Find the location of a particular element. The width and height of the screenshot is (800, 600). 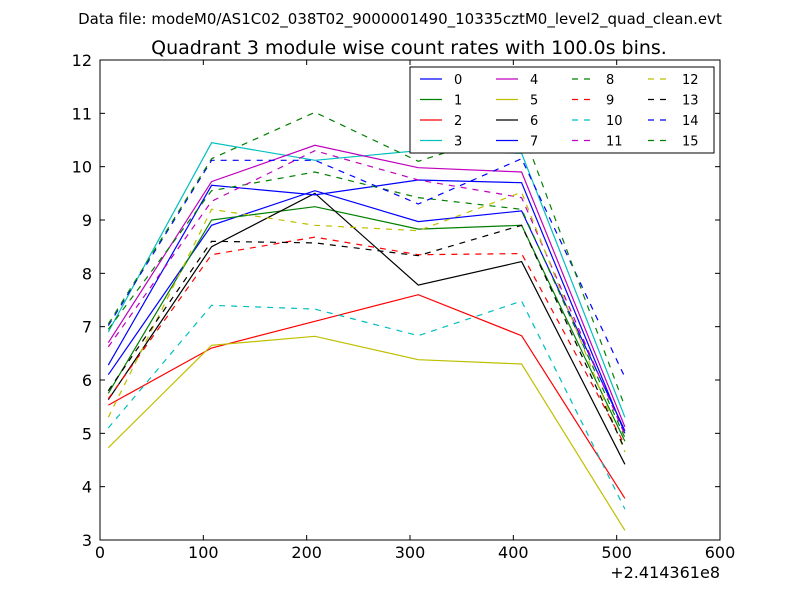

legend-label-12: 12 is located at coordinates (690, 80).